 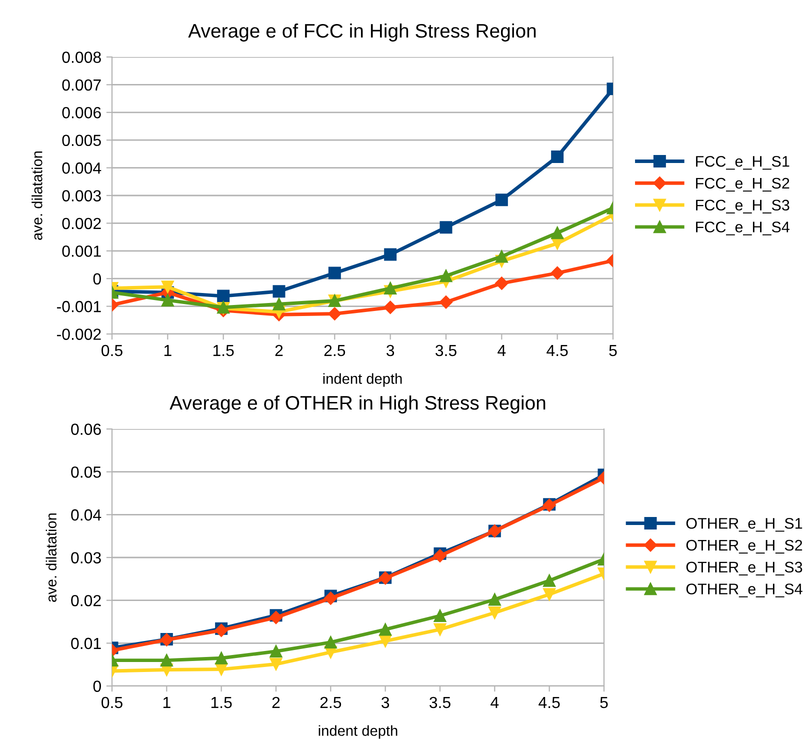 What do you see at coordinates (79, 334) in the screenshot?
I see `y-tick-label: -0.002` at bounding box center [79, 334].